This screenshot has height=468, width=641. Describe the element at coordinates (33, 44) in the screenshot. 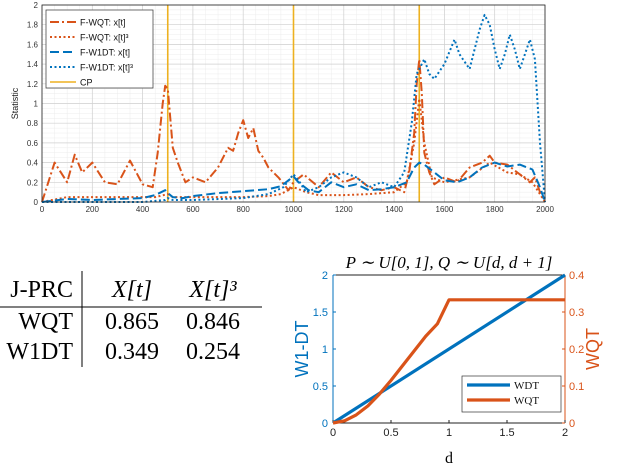

I see `y-tick-label: 1.6` at that location.